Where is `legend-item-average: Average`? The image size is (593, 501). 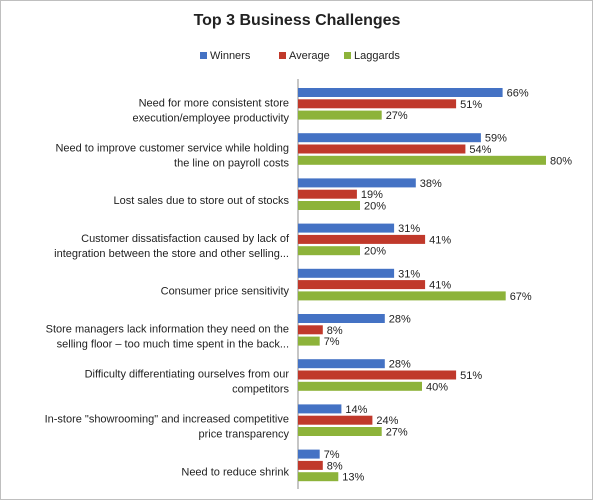 legend-item-average: Average is located at coordinates (304, 56).